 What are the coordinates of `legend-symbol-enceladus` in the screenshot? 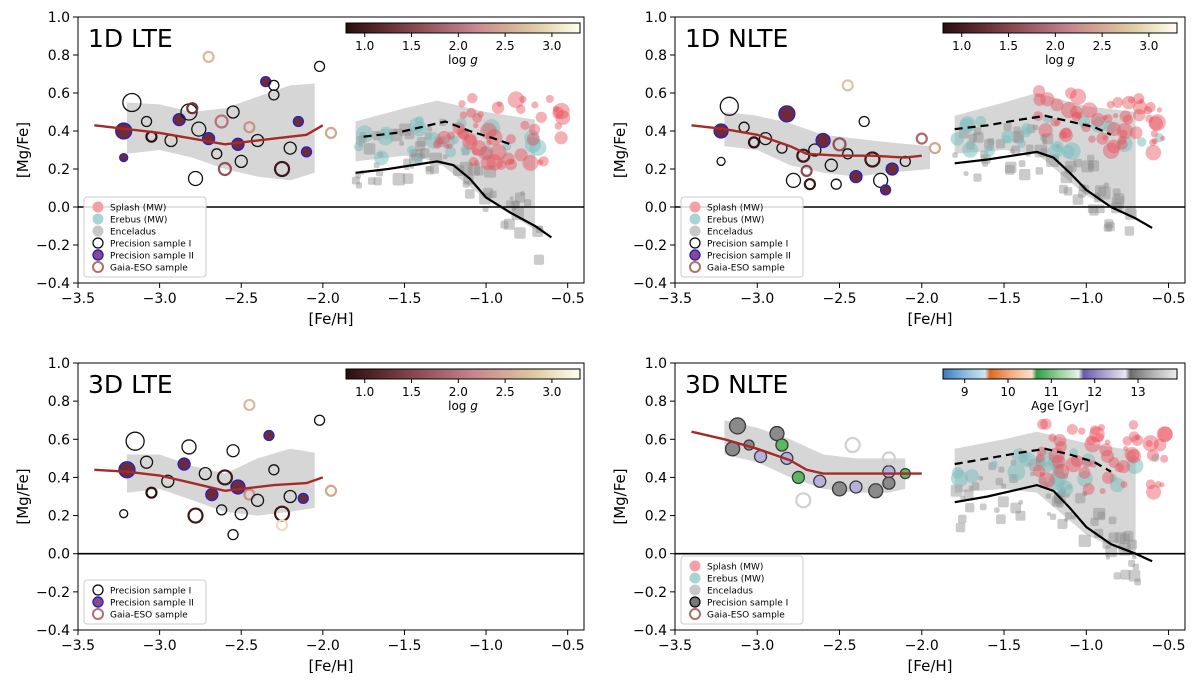 It's located at (98, 231).